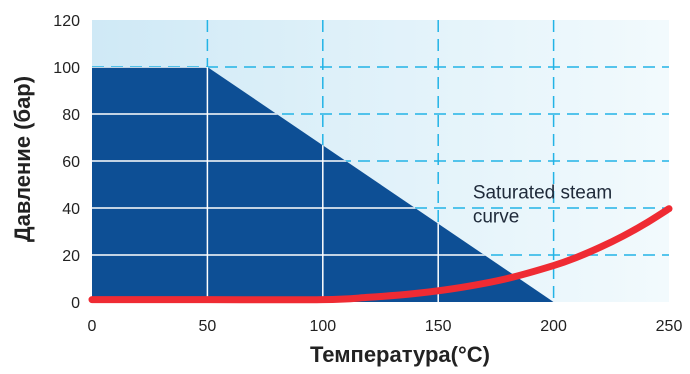  Describe the element at coordinates (66, 68) in the screenshot. I see `y-tick-label: 100` at that location.